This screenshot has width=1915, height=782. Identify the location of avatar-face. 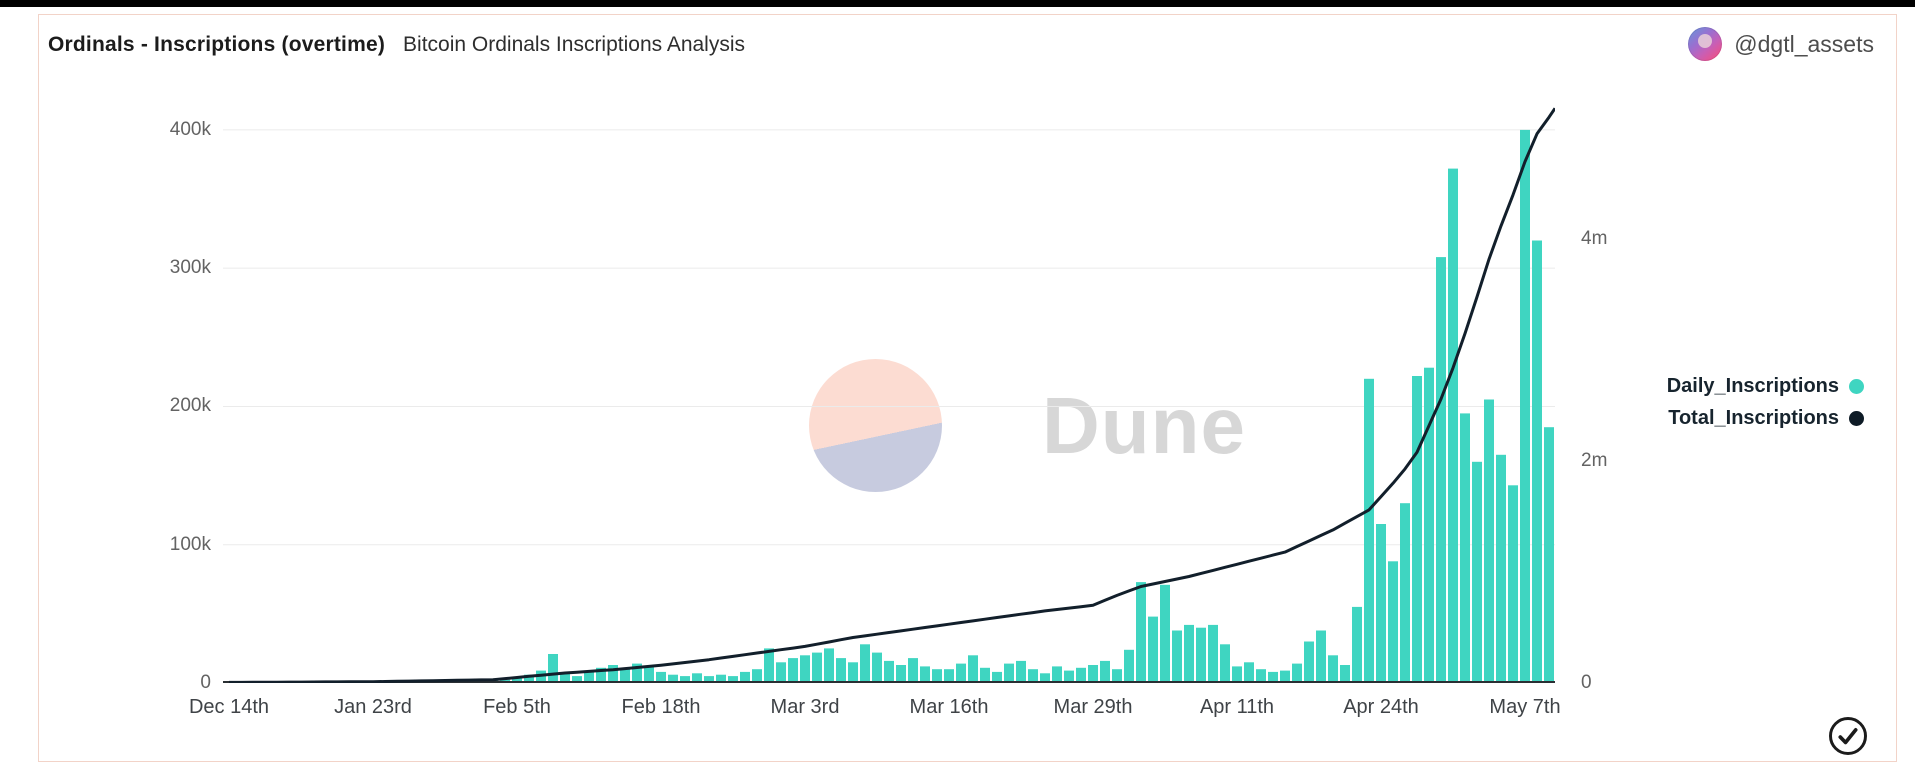
(1705, 41).